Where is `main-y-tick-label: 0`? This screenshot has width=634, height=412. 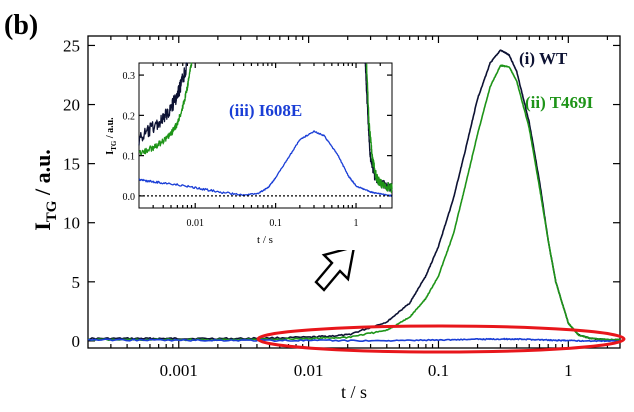
main-y-tick-label: 0 is located at coordinates (76, 341).